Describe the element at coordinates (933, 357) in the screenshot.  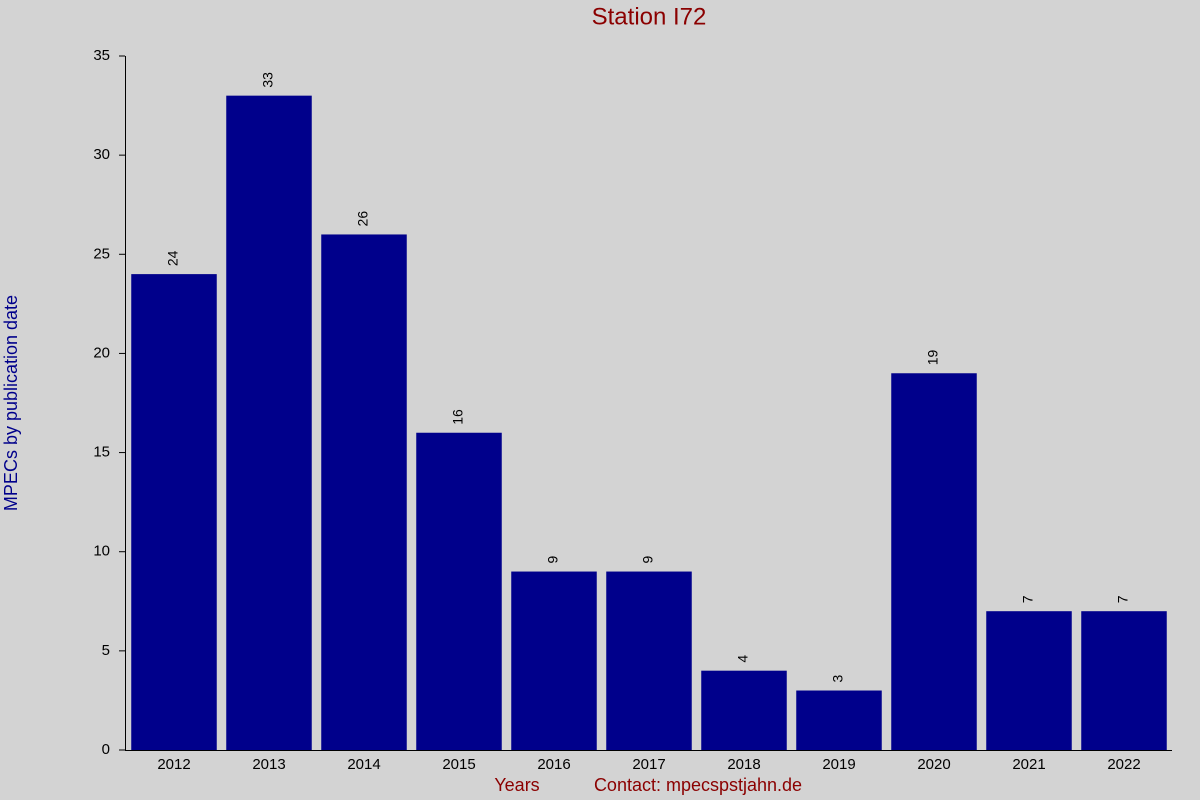
I see `value-label: 19` at that location.